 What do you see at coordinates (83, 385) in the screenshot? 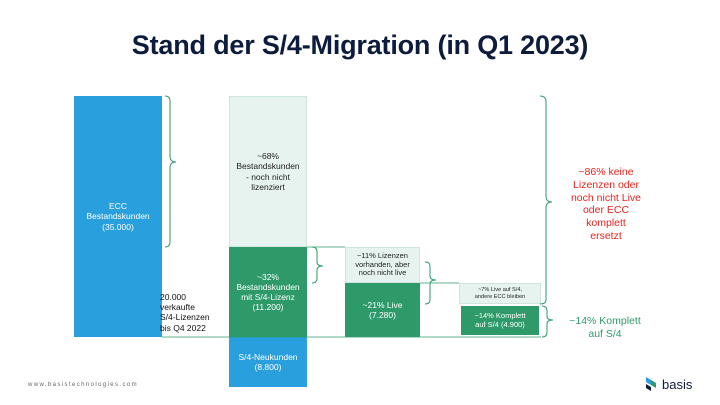
I see `footer-url: www.basistechnologies.com` at bounding box center [83, 385].